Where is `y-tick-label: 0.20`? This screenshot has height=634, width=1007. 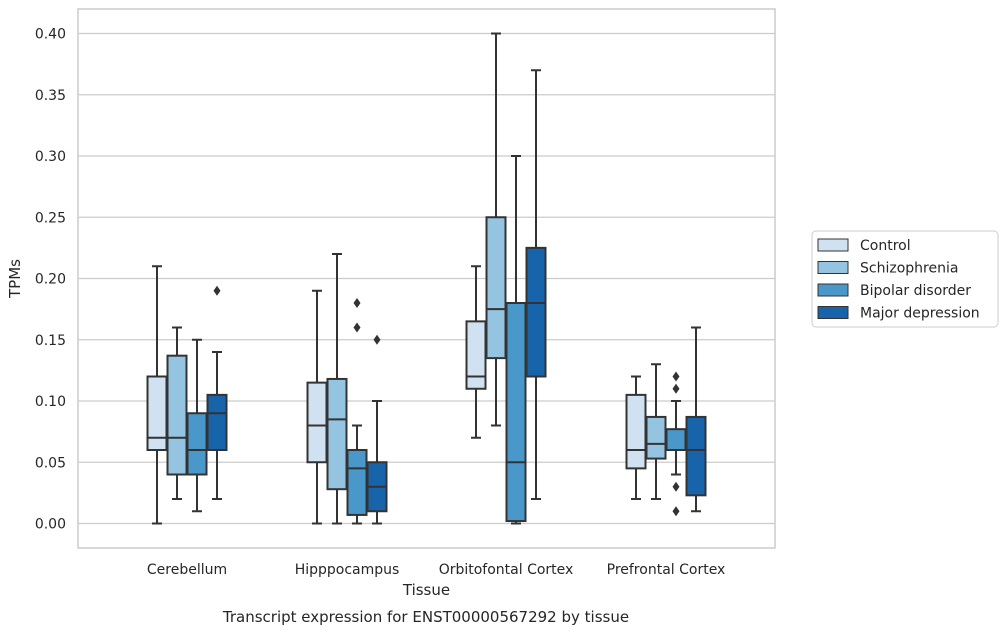 y-tick-label: 0.20 is located at coordinates (50, 280).